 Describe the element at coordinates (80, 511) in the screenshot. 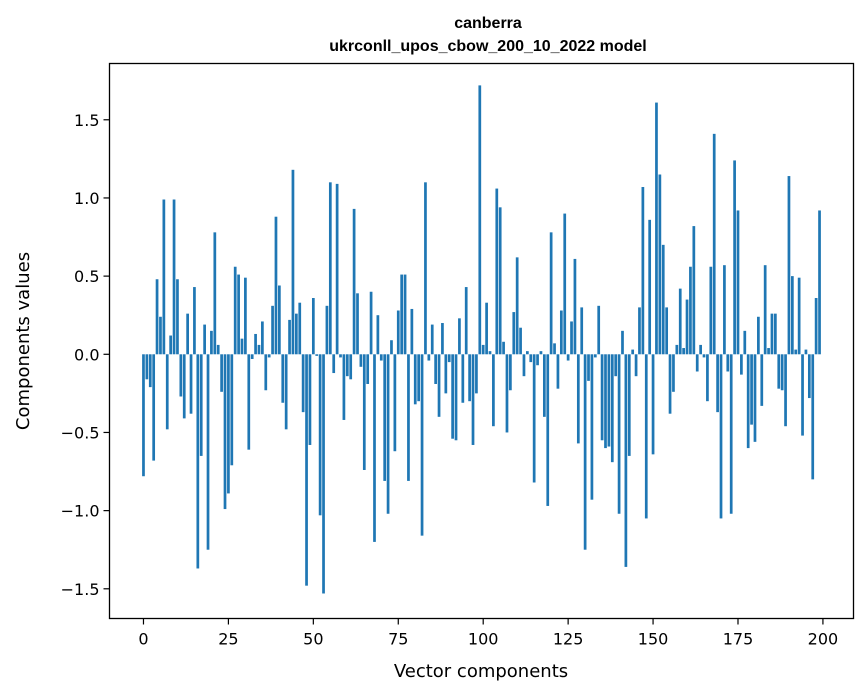

I see `y-tick-label-1: −1.0` at that location.